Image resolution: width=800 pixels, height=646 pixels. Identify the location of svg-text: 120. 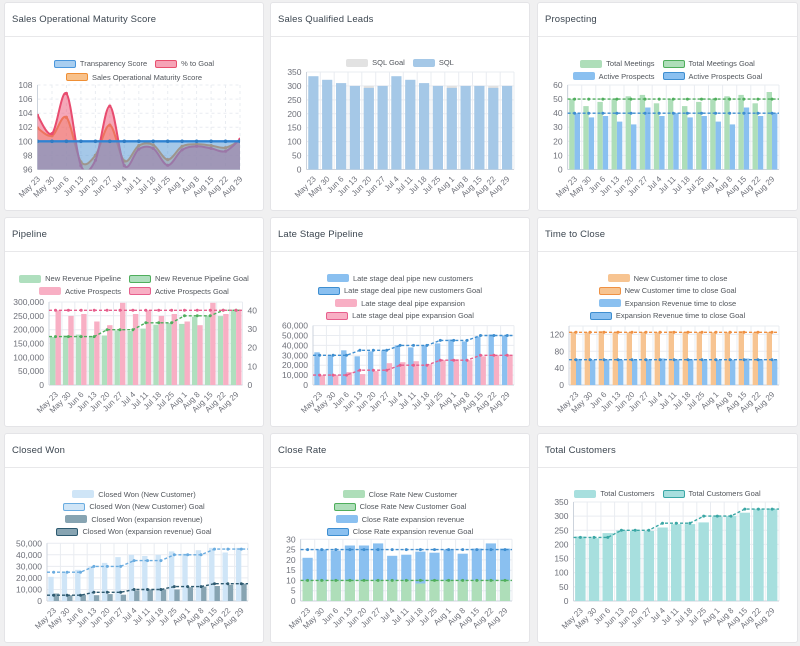
(557, 334).